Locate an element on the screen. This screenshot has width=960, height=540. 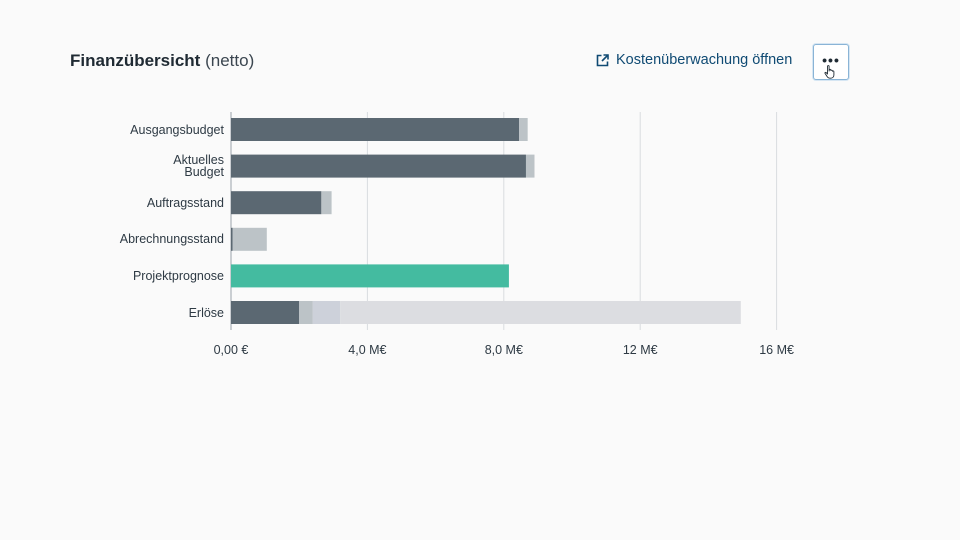
x-tick-label: 16 M€ is located at coordinates (776, 350).